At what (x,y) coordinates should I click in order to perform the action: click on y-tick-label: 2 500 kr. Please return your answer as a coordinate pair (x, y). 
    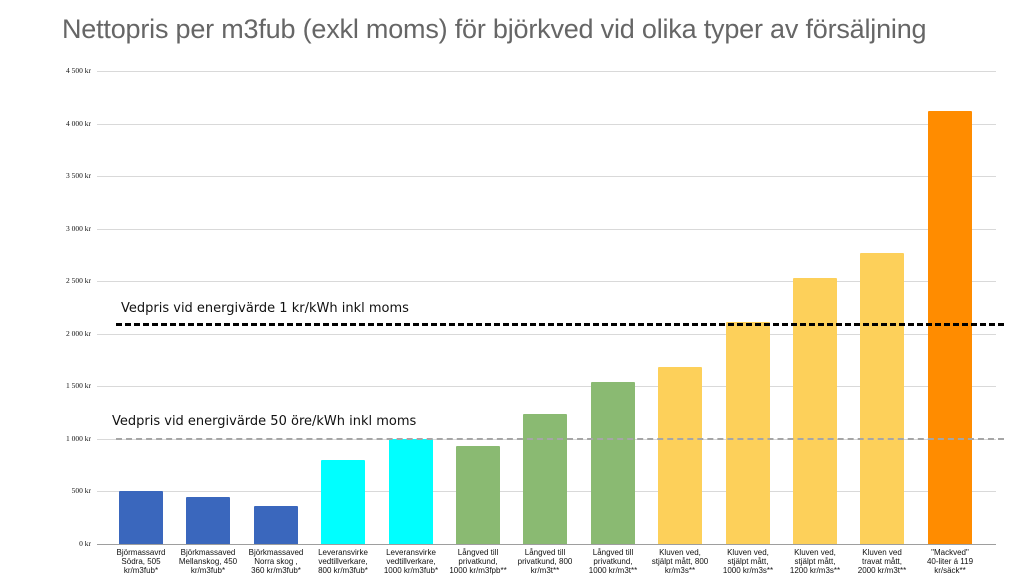
    Looking at the image, I should click on (78, 280).